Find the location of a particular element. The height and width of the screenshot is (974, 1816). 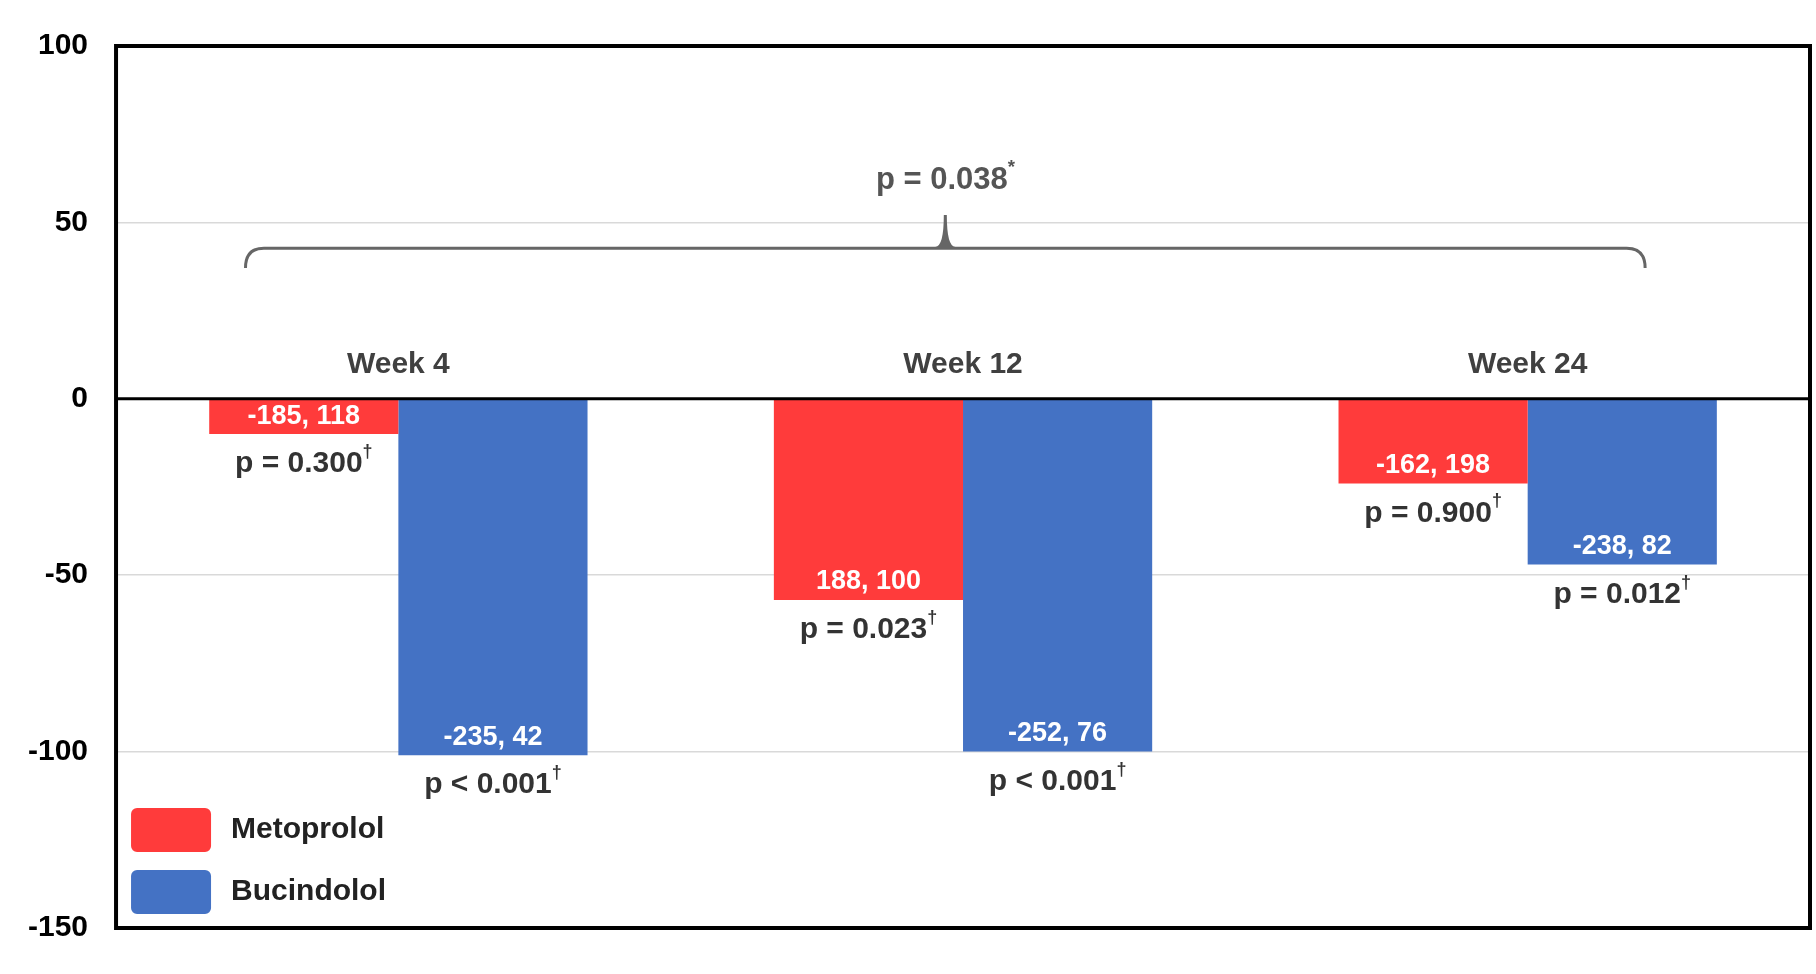

y-tick-label: -150 is located at coordinates (58, 926).